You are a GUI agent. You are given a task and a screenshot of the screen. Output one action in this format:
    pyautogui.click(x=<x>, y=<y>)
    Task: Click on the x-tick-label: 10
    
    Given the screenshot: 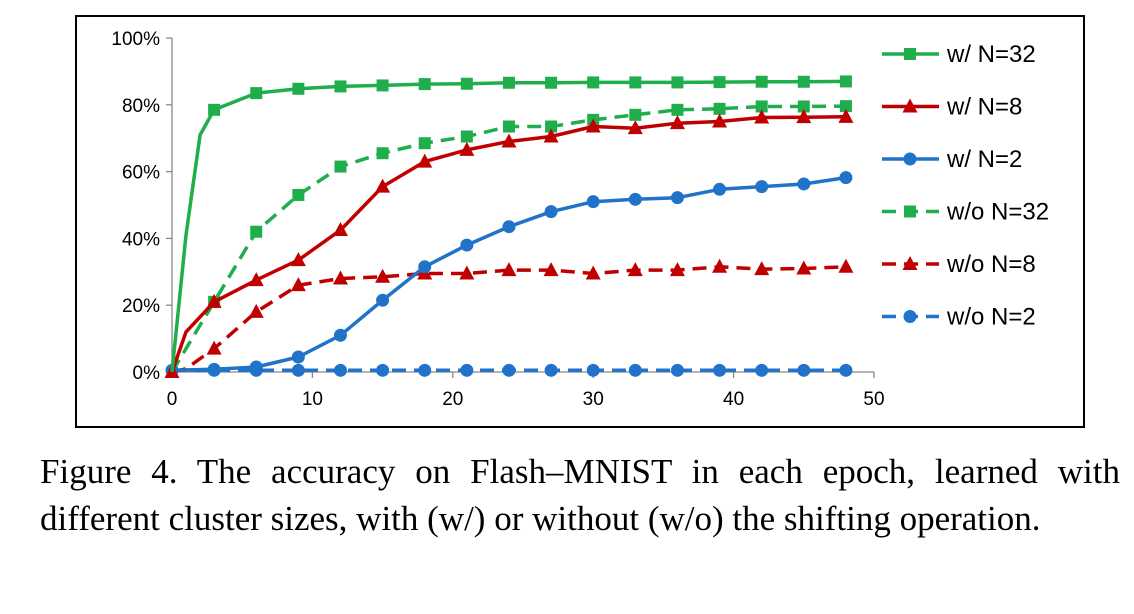 What is the action you would take?
    pyautogui.click(x=312, y=399)
    